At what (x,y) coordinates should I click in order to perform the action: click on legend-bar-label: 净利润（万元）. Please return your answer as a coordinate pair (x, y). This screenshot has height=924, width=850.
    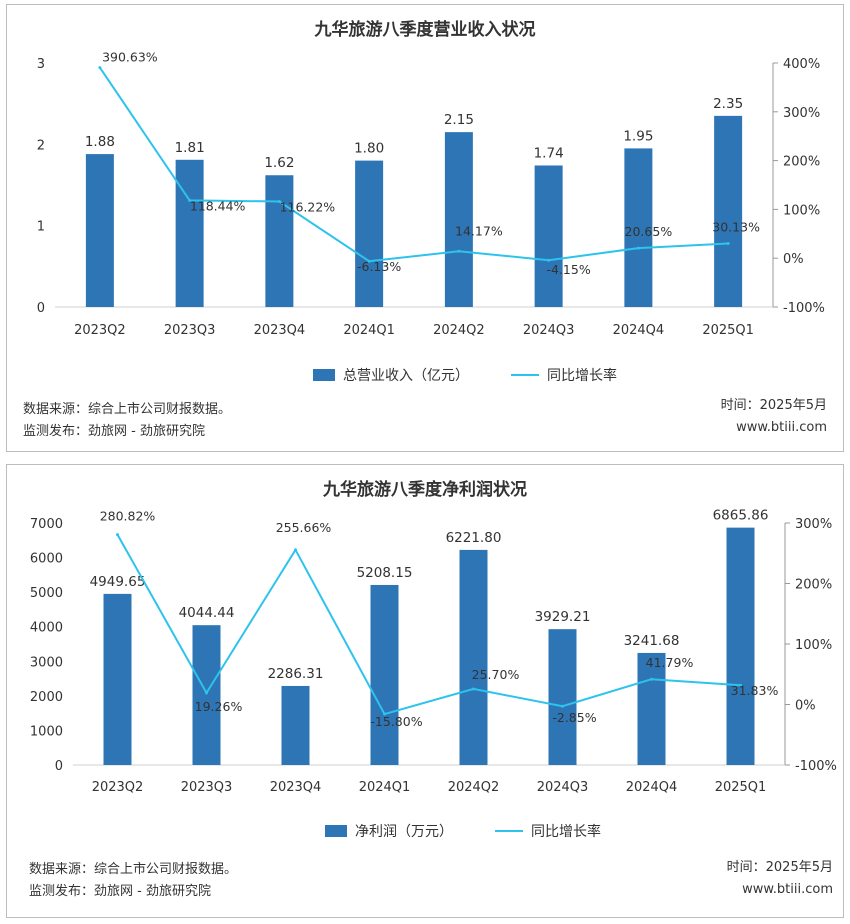
    Looking at the image, I should click on (404, 832).